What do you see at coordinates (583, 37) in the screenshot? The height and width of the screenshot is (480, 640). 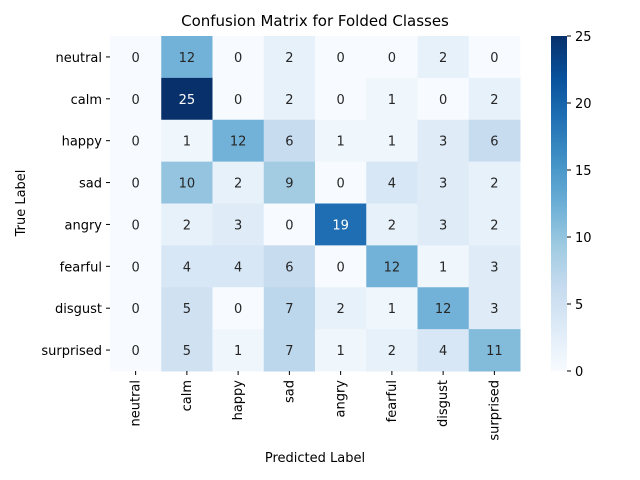 I see `colorbar-tick-label: 25` at bounding box center [583, 37].